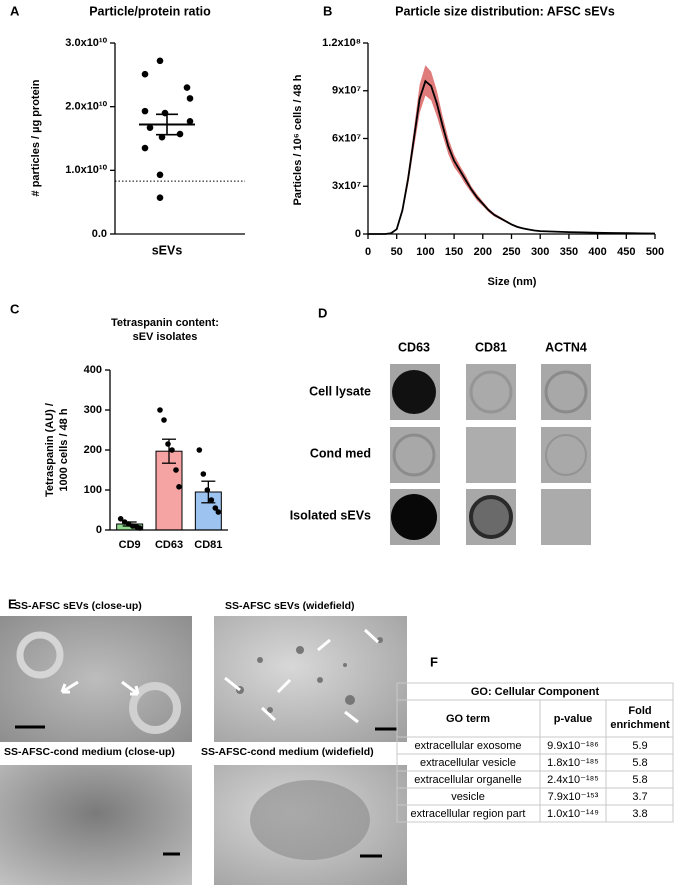  Describe the element at coordinates (434, 661) in the screenshot. I see `panel-label: F` at that location.